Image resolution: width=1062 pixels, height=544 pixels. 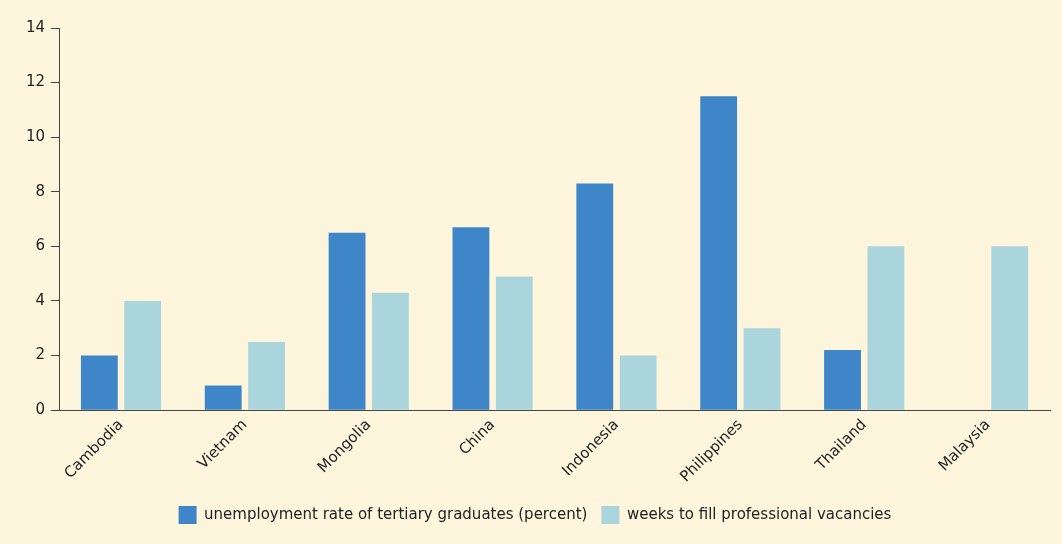 What do you see at coordinates (40, 245) in the screenshot?
I see `y-tick-label: 6` at bounding box center [40, 245].